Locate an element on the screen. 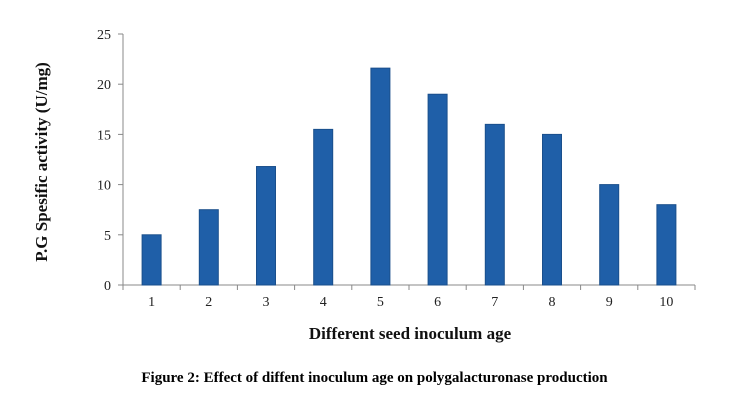  x-tick-label: 7 is located at coordinates (494, 302).